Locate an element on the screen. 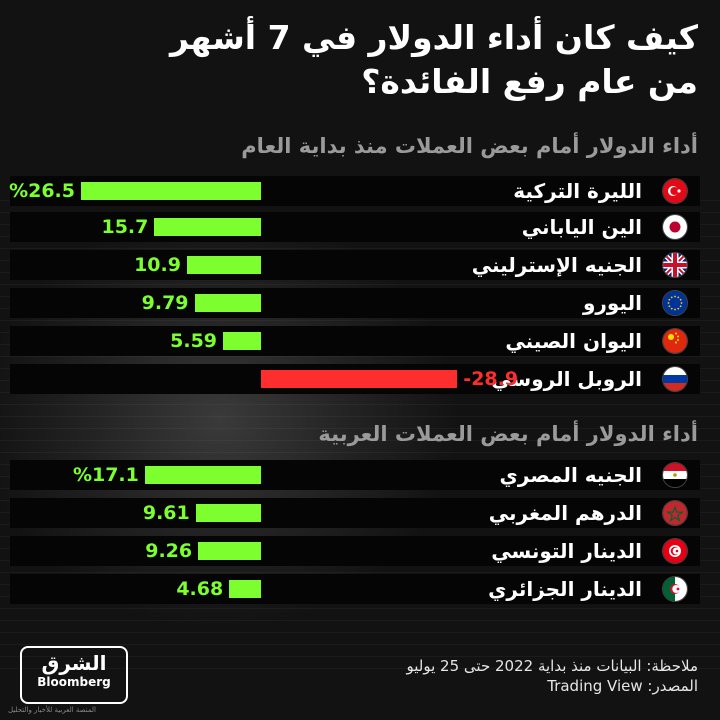 This screenshot has width=720, height=720. category-label: الدينار الجزائري is located at coordinates (565, 589).